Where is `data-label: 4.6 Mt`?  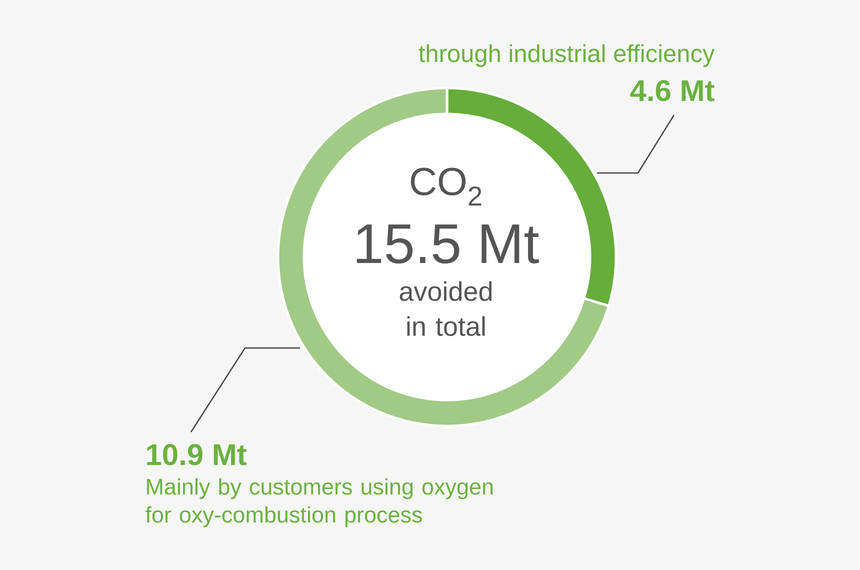 data-label: 4.6 Mt is located at coordinates (672, 91).